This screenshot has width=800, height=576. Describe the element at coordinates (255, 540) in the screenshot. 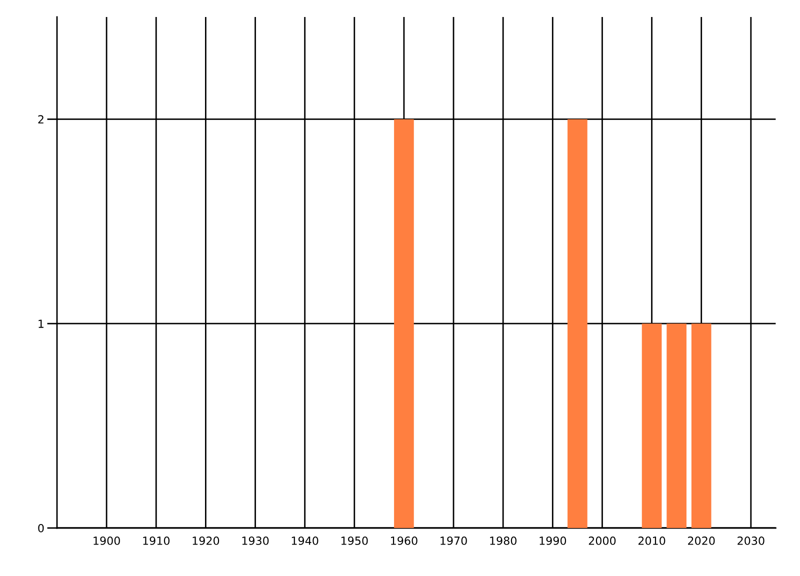

I see `x-tick-label: 1930` at that location.